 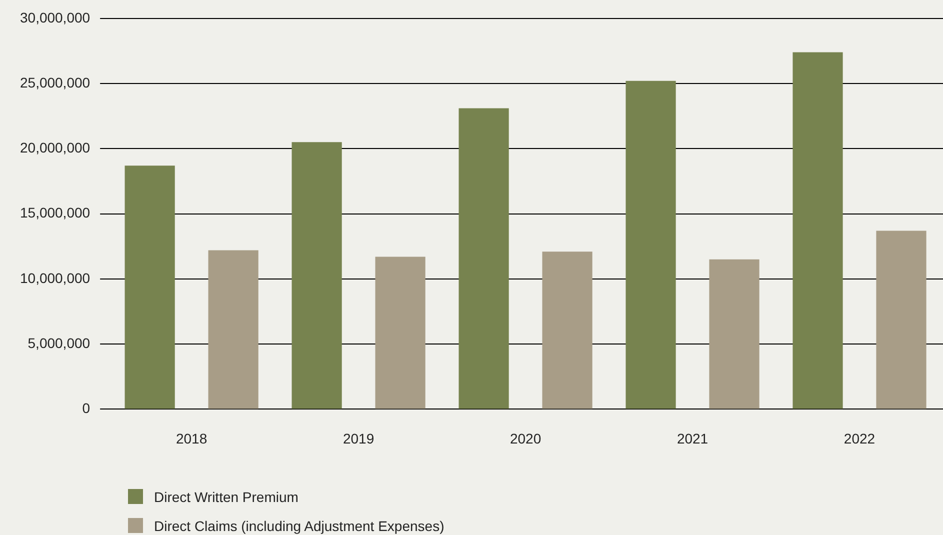 I want to click on y-tick-label: 10,000,000, so click(x=55, y=278).